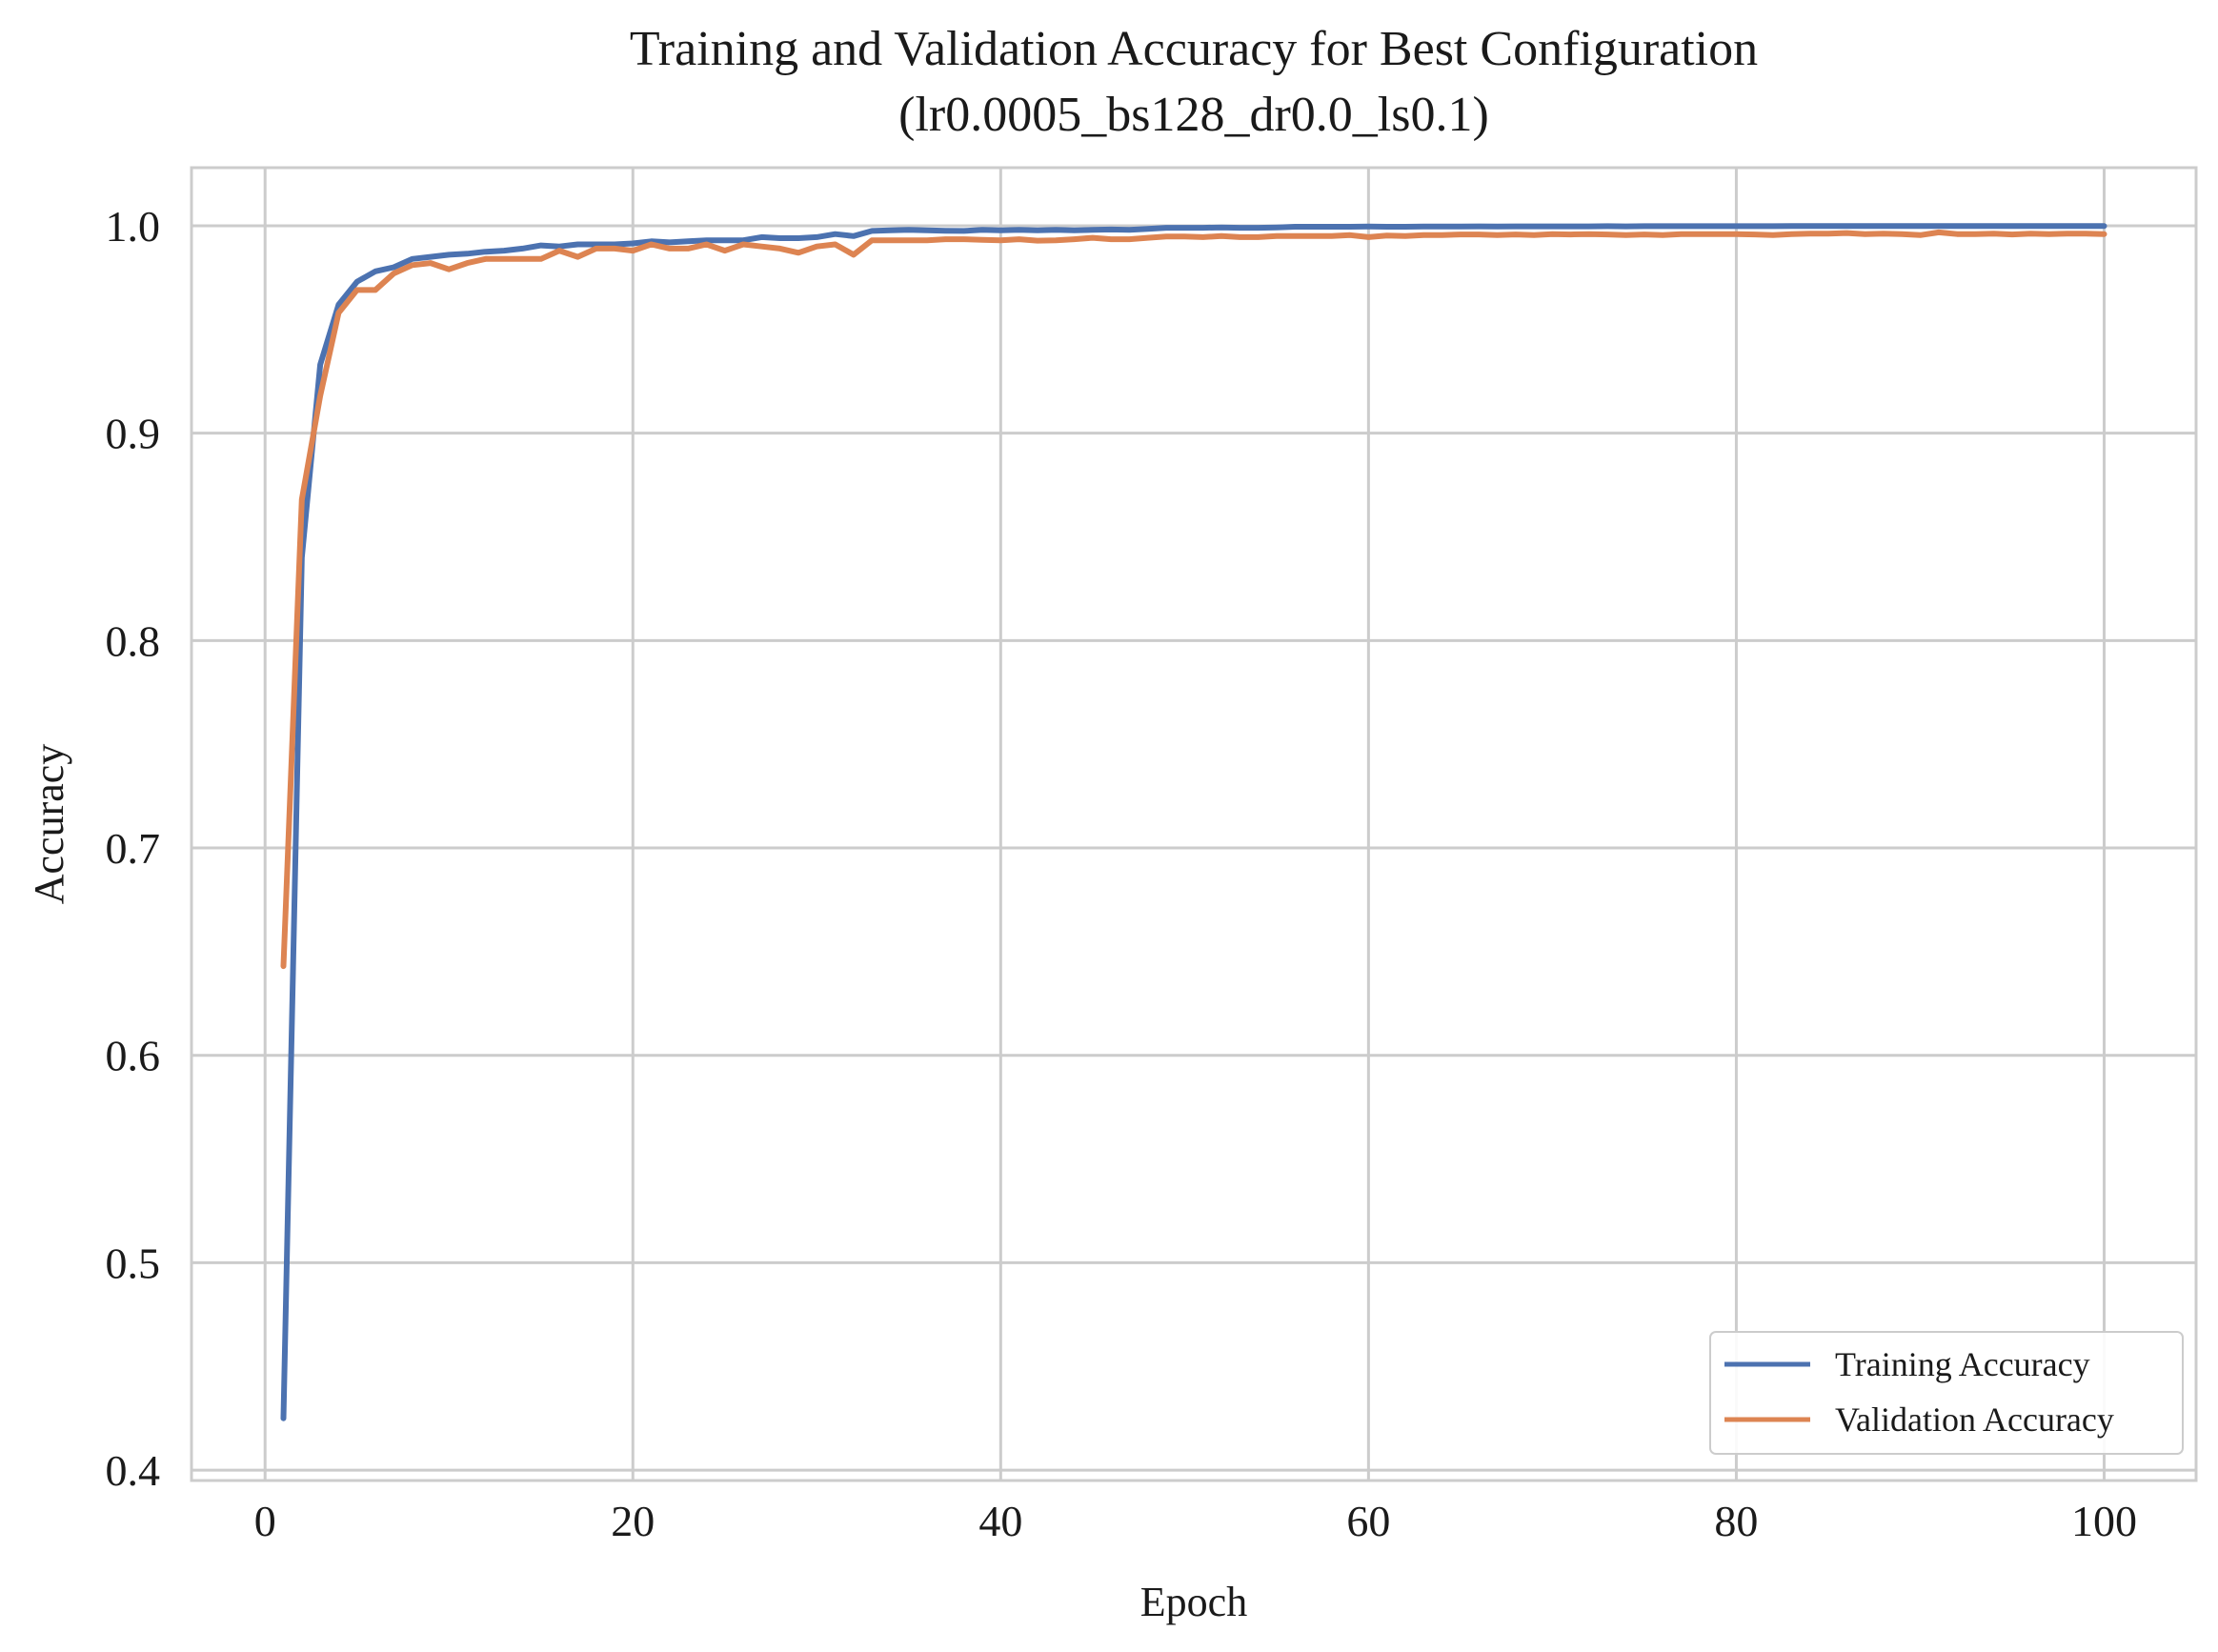 The image size is (2218, 1652). What do you see at coordinates (133, 640) in the screenshot?
I see `y-tick-label: 0.8` at bounding box center [133, 640].